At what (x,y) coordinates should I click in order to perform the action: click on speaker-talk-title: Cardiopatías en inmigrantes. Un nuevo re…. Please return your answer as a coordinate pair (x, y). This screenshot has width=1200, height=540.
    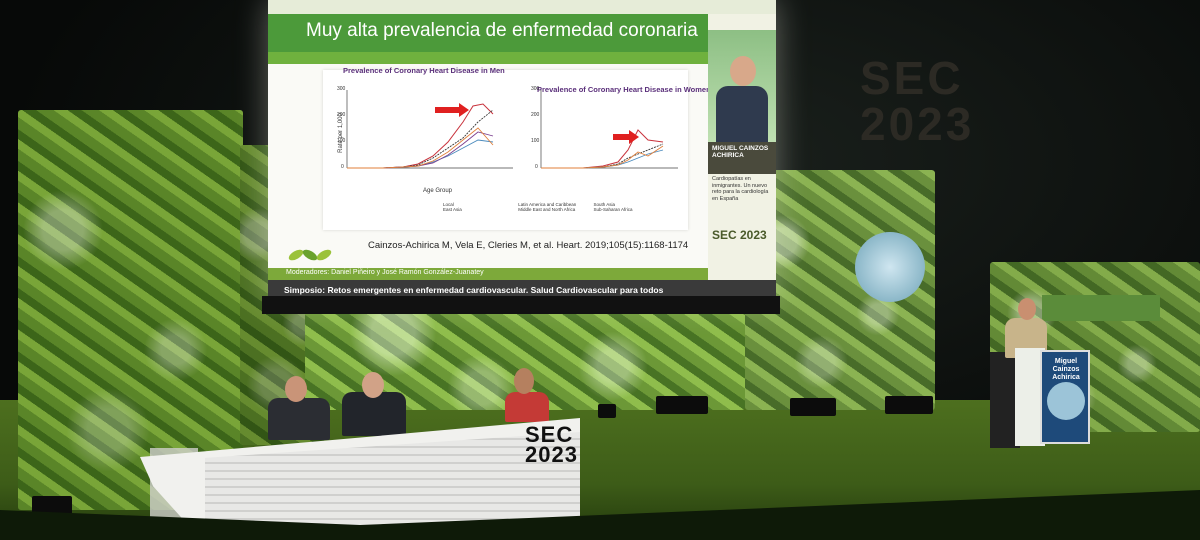
    Looking at the image, I should click on (740, 189).